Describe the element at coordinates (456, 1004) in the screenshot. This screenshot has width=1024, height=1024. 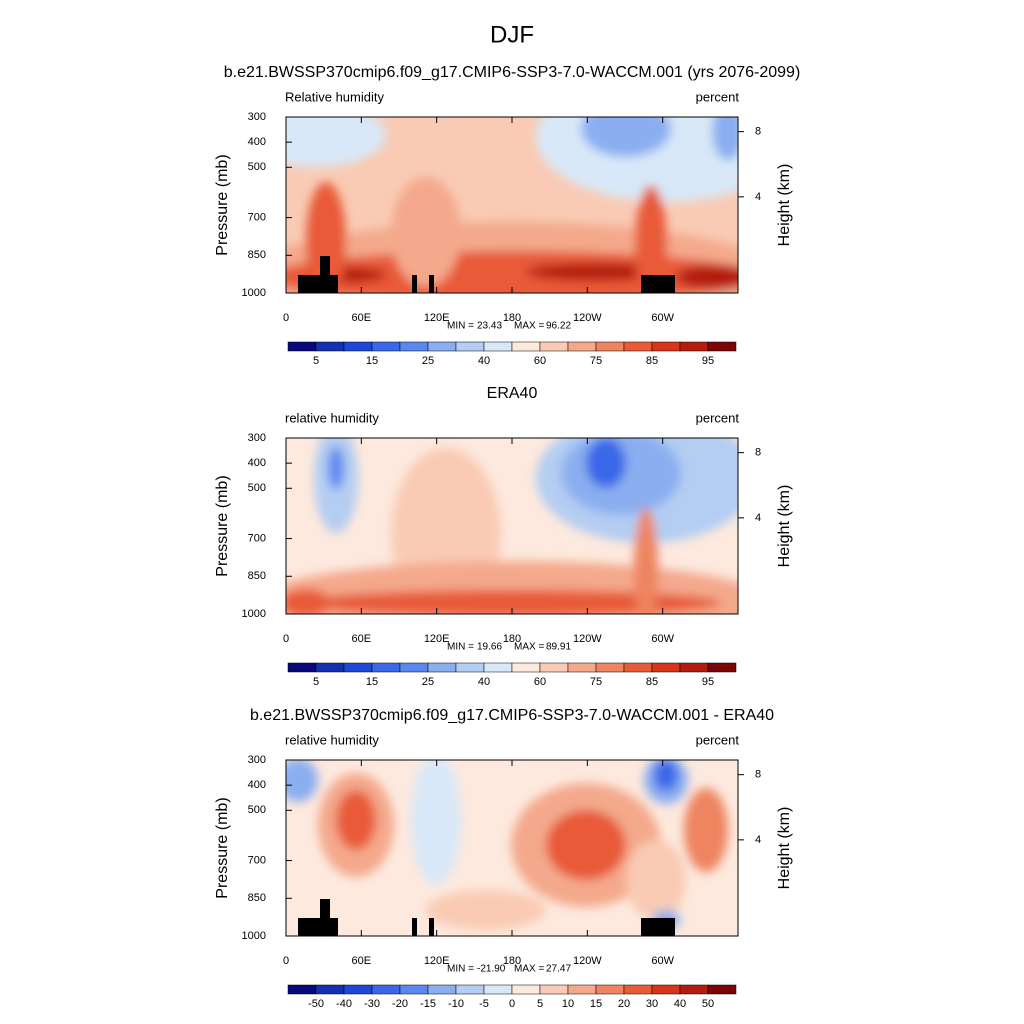
I see `colorbar-label: -10` at that location.